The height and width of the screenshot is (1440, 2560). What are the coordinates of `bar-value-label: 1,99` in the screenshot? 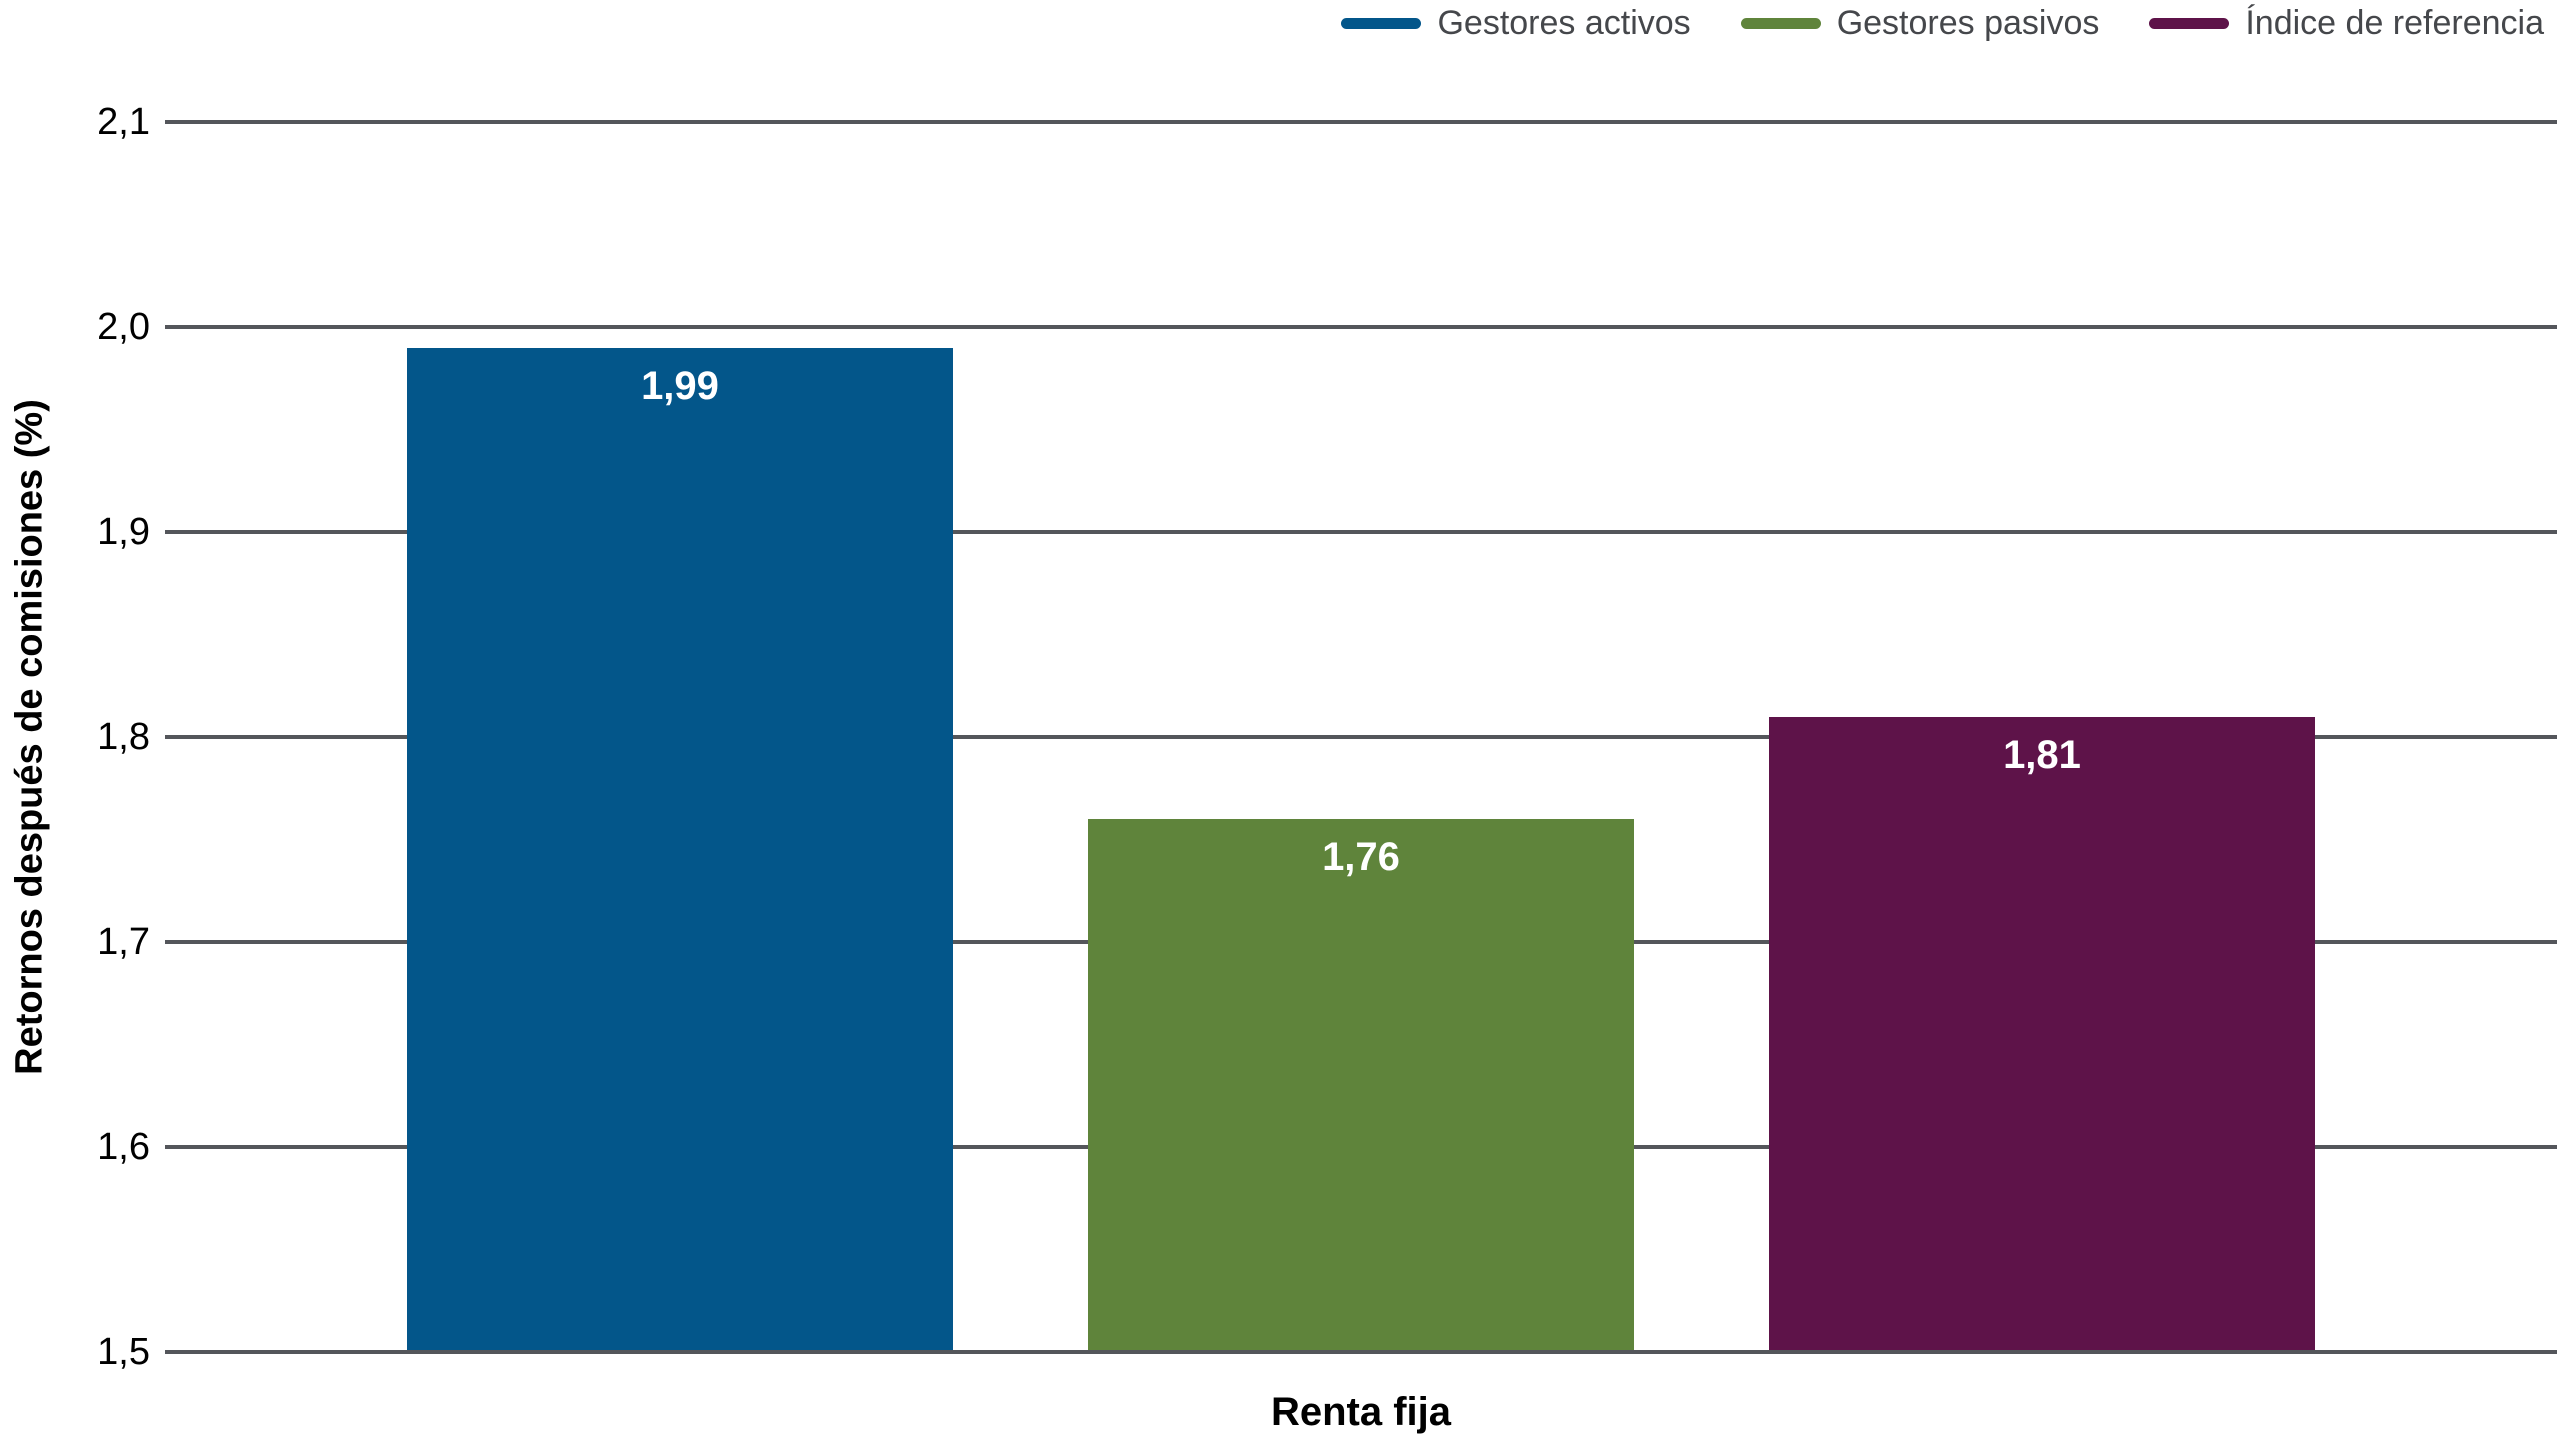 It's located at (680, 385).